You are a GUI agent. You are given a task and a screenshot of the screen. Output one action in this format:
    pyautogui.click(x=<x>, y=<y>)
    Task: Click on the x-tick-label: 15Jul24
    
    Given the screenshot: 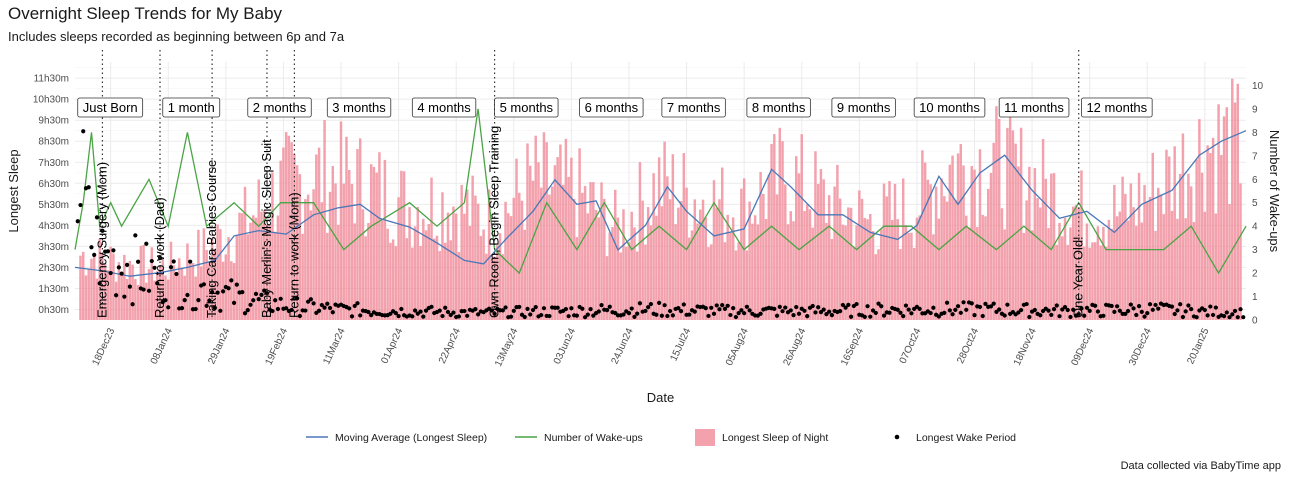 What is the action you would take?
    pyautogui.click(x=680, y=344)
    